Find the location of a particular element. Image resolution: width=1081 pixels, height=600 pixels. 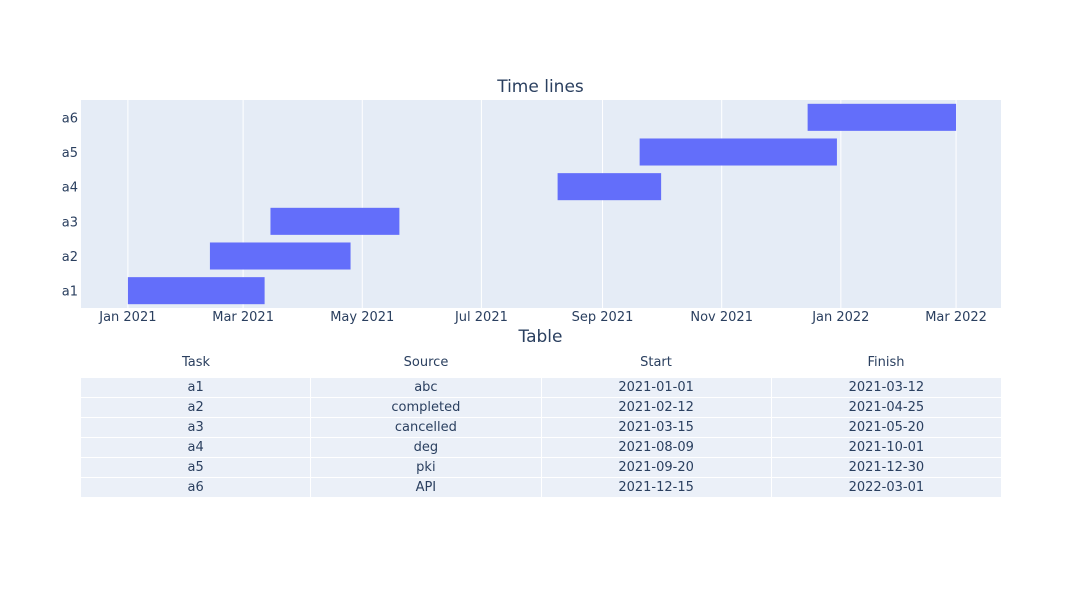

table-row: a2 completed 2021-02-12 2021-04-25 is located at coordinates (541, 408).